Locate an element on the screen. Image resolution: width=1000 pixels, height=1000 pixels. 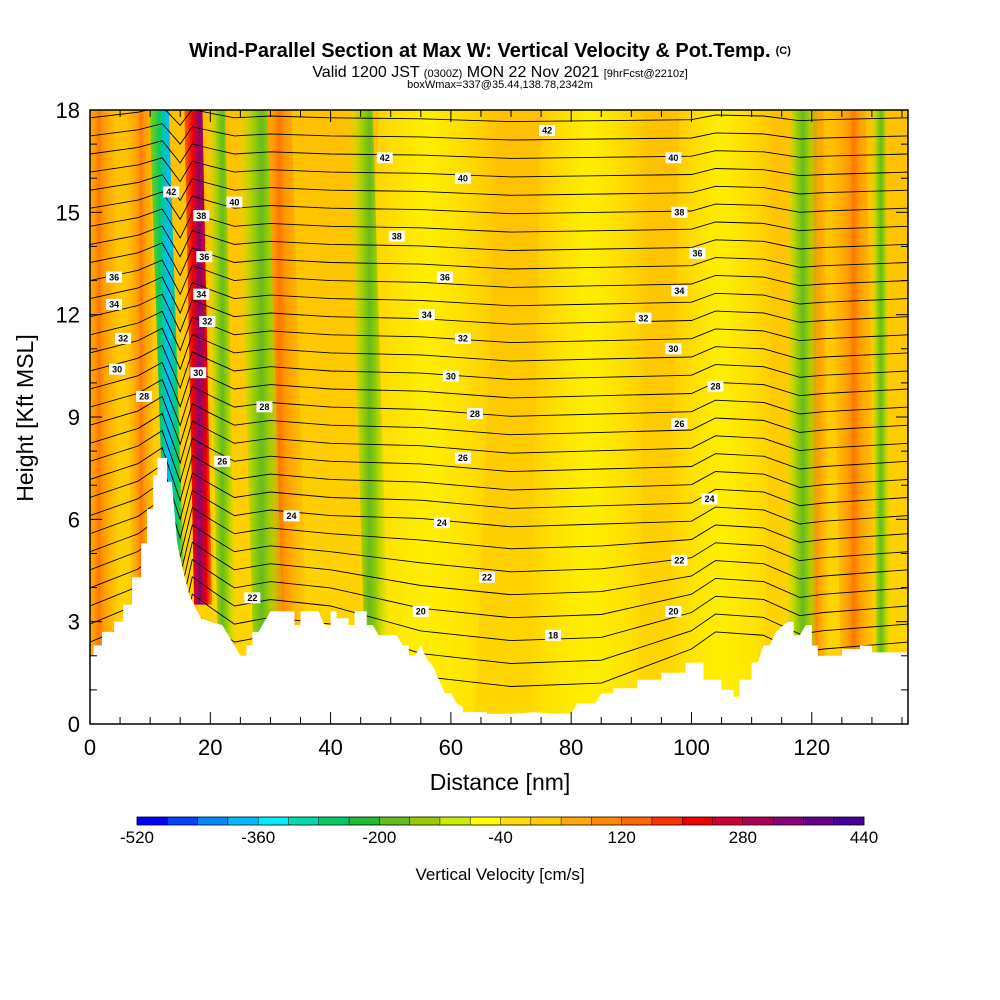
strong-downdraft is located at coordinates (166, 340).